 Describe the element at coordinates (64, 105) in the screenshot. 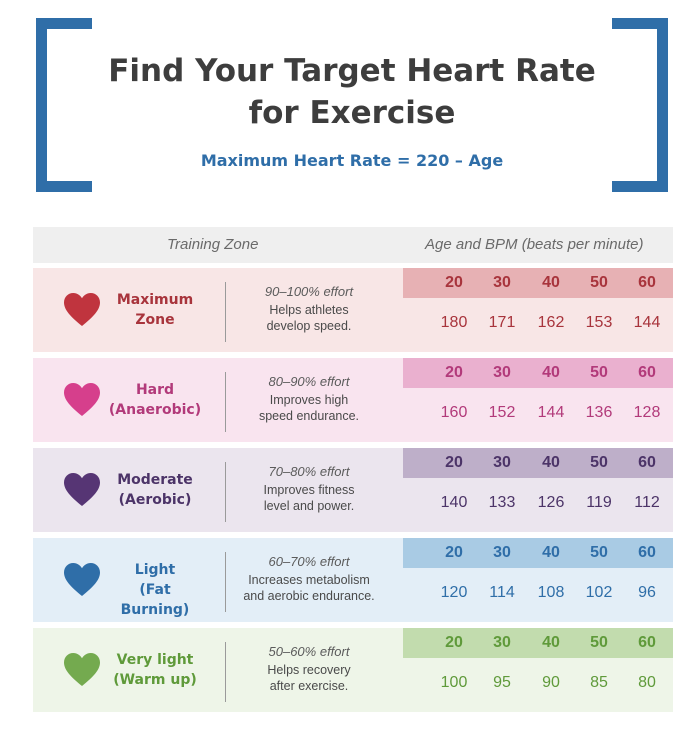

I see `left-bracket-decoration` at that location.